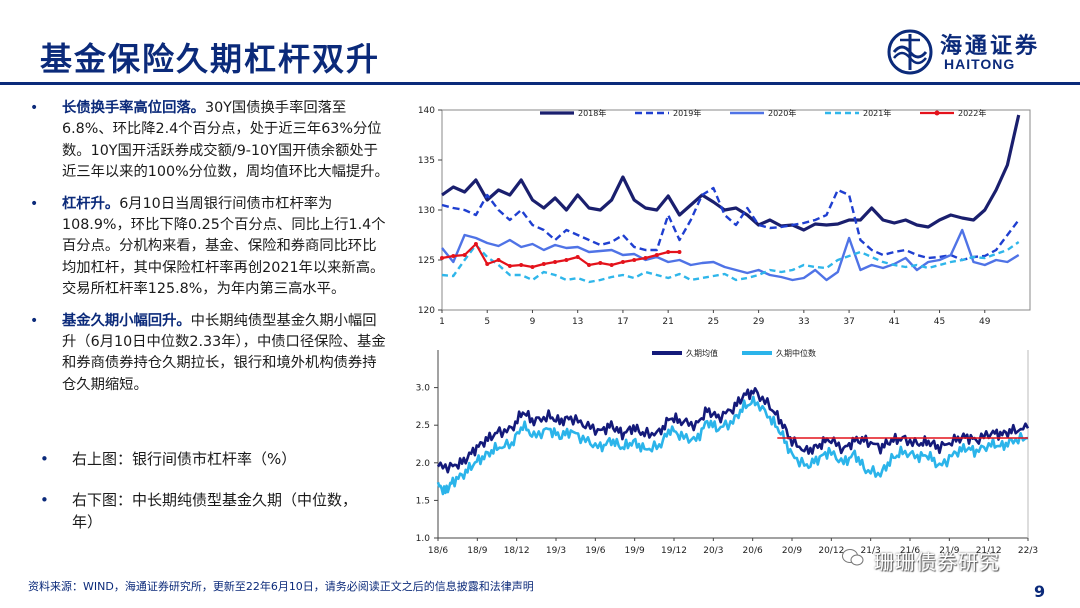 This screenshot has height=608, width=1080. Describe the element at coordinates (423, 539) in the screenshot. I see `y-tick-label: 1.0` at that location.